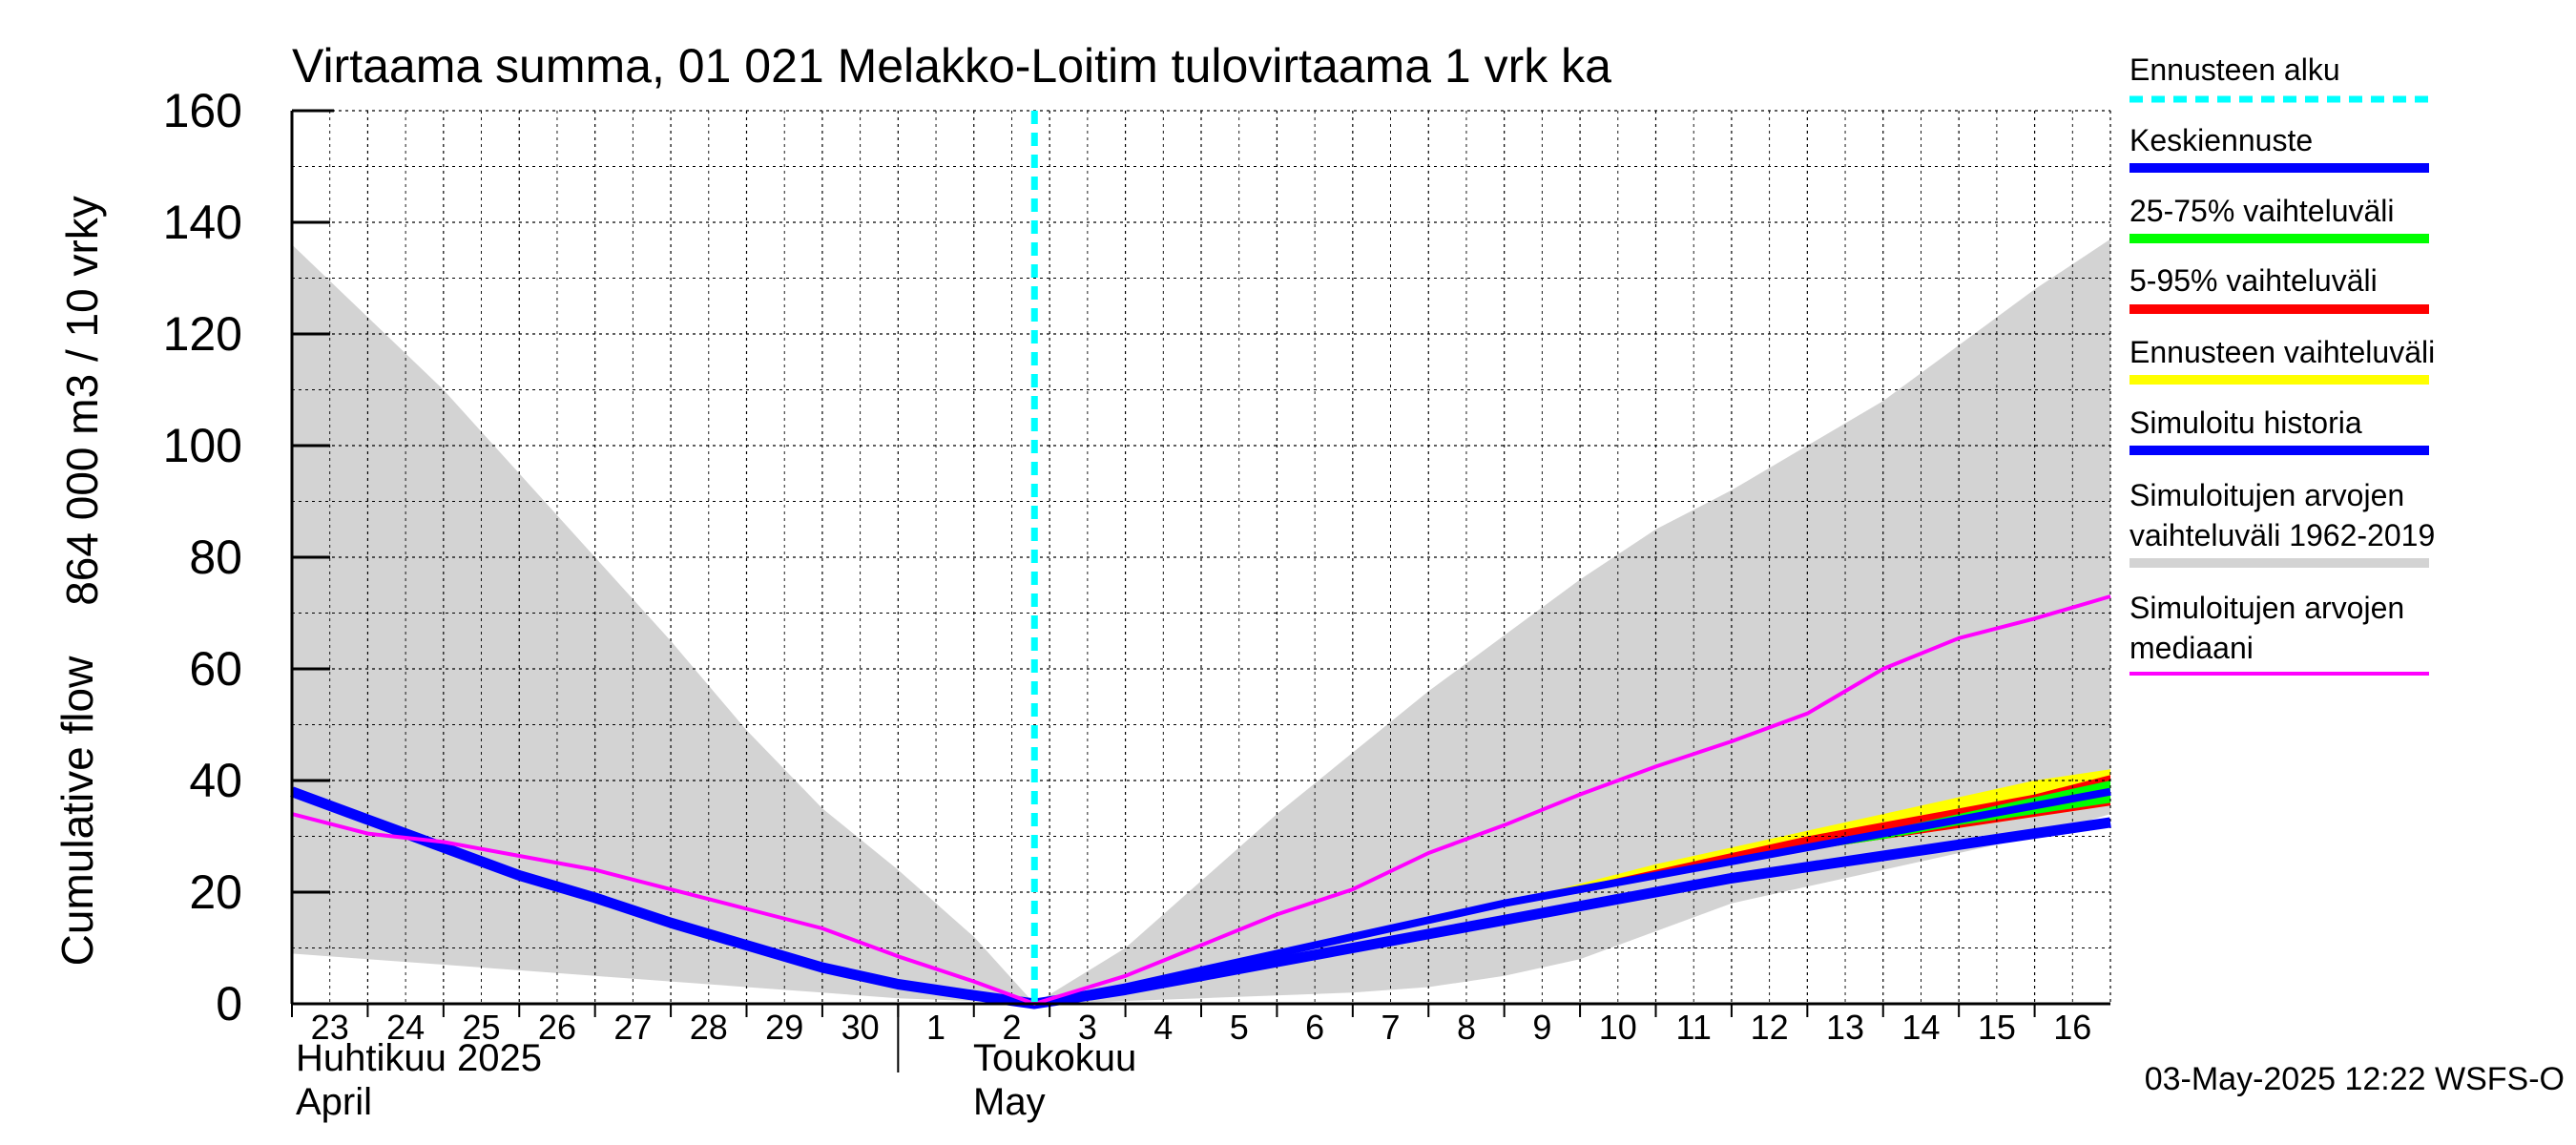 This screenshot has width=2576, height=1145. I want to click on legend-label: Ennusteen alku, so click(2234, 69).